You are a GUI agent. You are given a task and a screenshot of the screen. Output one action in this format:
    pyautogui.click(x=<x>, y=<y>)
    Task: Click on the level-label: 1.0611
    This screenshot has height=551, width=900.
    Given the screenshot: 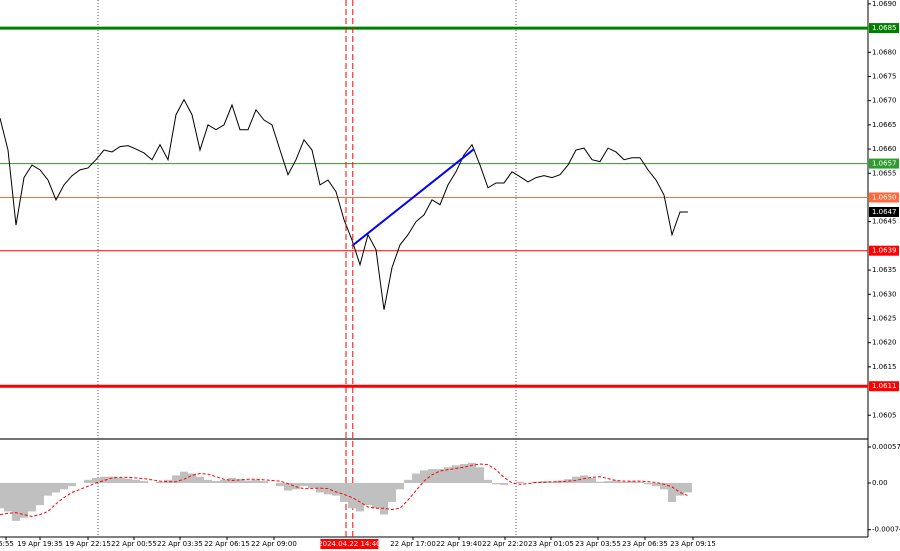 What is the action you would take?
    pyautogui.click(x=884, y=386)
    